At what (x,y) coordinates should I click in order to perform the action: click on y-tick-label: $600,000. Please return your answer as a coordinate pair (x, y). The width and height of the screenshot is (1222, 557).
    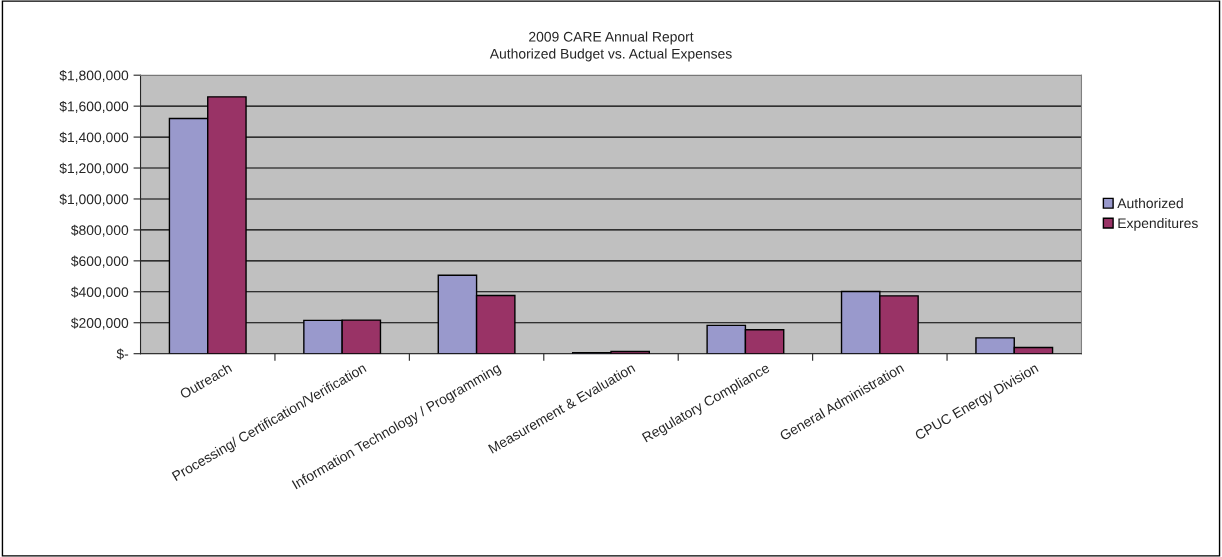
    Looking at the image, I should click on (99, 261).